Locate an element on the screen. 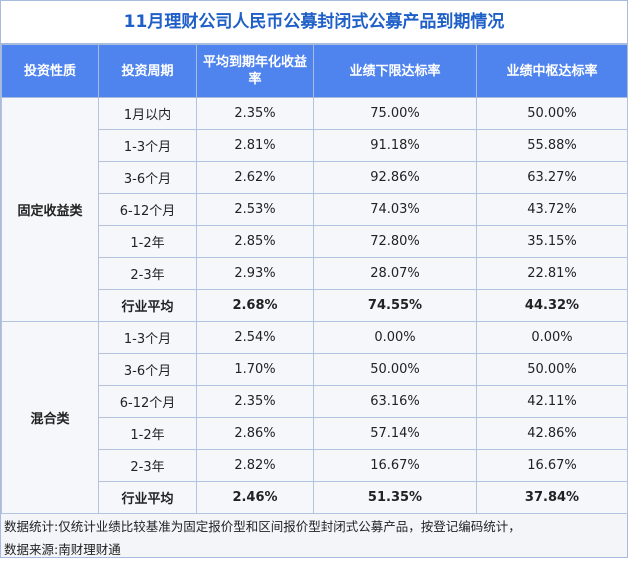 The width and height of the screenshot is (628, 562). cell: 51.35% is located at coordinates (395, 497).